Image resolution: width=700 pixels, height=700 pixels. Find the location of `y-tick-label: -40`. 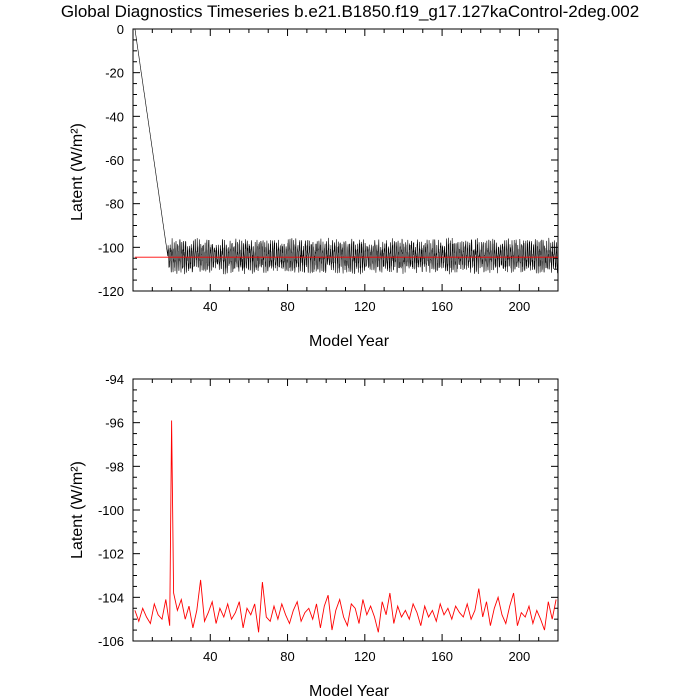

y-tick-label: -40 is located at coordinates (114, 116).